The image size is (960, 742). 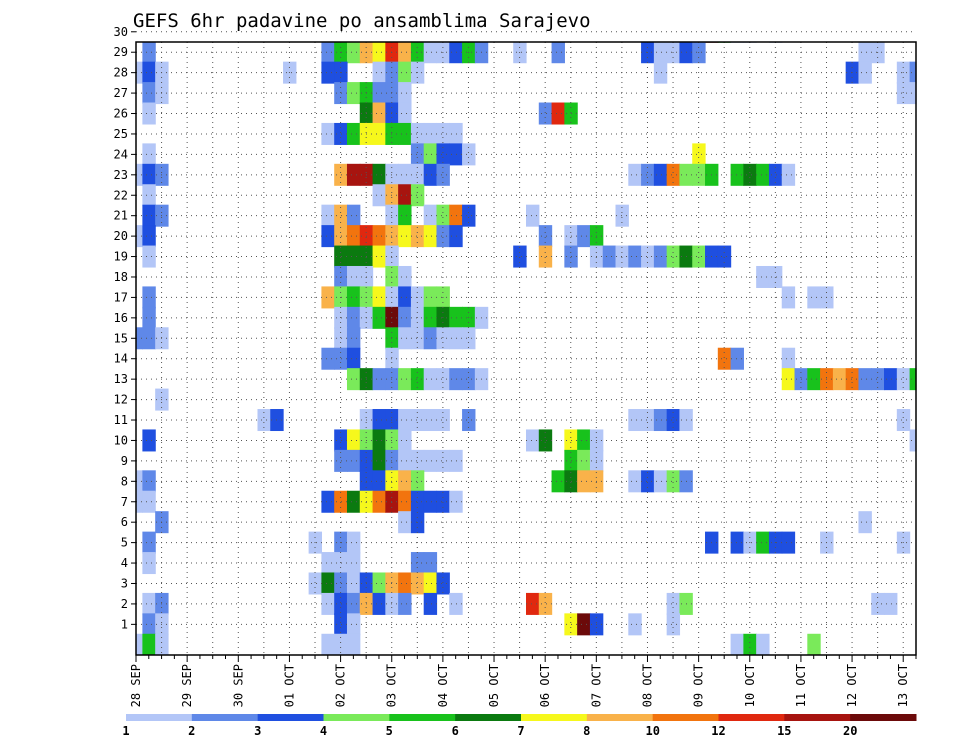 I want to click on x-tick-label: 04 OCT, so click(x=443, y=685).